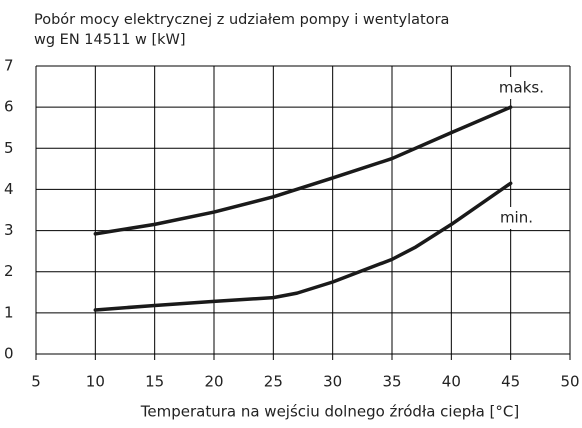  Describe the element at coordinates (332, 382) in the screenshot. I see `x-tick-label: 30` at that location.